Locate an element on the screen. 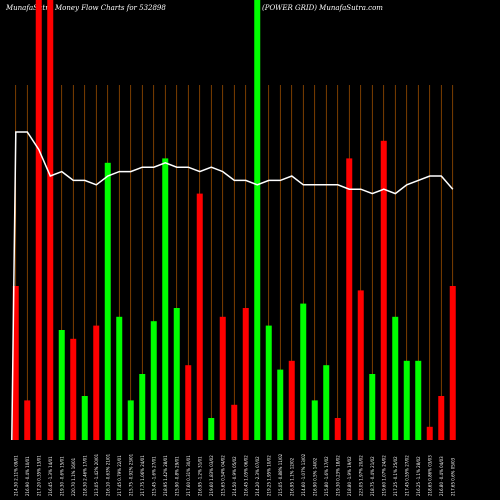 The width and height of the screenshot is (500, 500). x-tick-label: 216.45 -1.3% 14/01 is located at coordinates (50, 476).